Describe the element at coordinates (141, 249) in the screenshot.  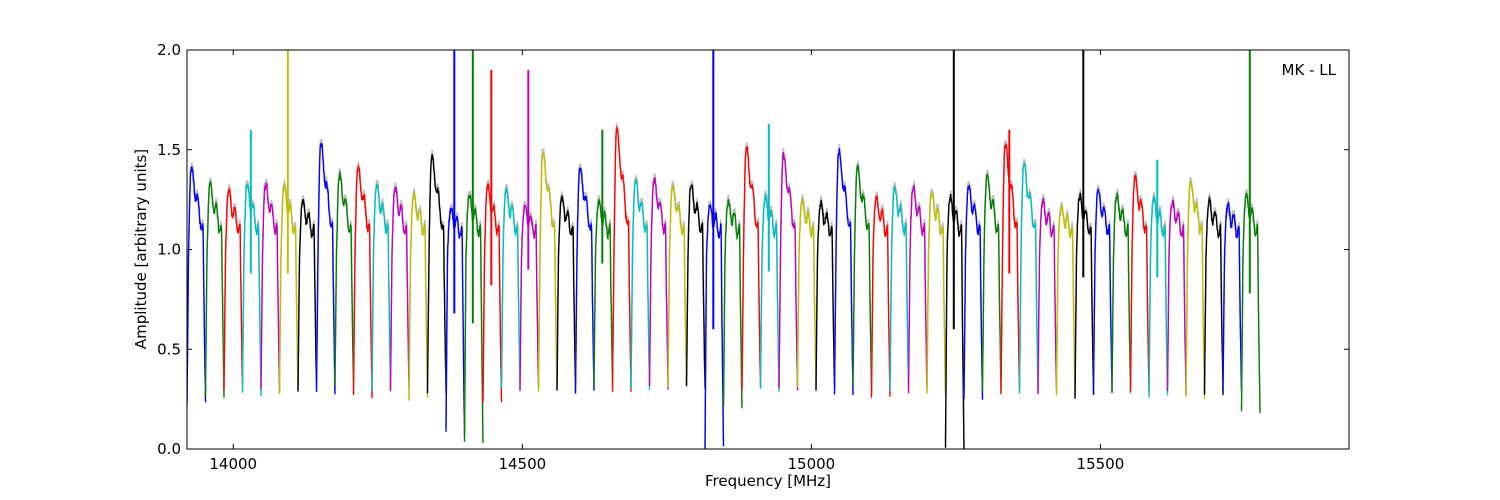
I see `y-axis-label: Amplitude [arbitrary units]` at that location.